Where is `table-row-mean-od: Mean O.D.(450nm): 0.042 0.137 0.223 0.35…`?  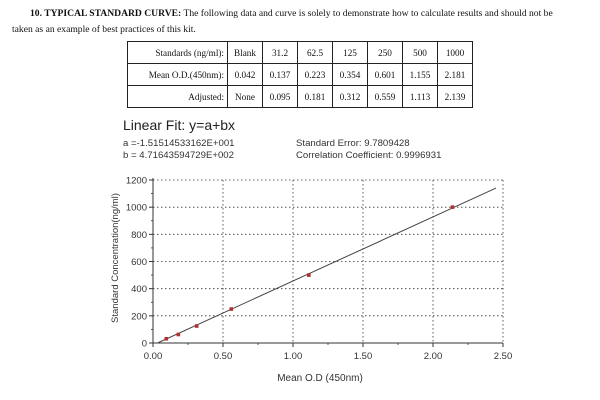
table-row-mean-od: Mean O.D.(450nm): 0.042 0.137 0.223 0.35… is located at coordinates (300, 74).